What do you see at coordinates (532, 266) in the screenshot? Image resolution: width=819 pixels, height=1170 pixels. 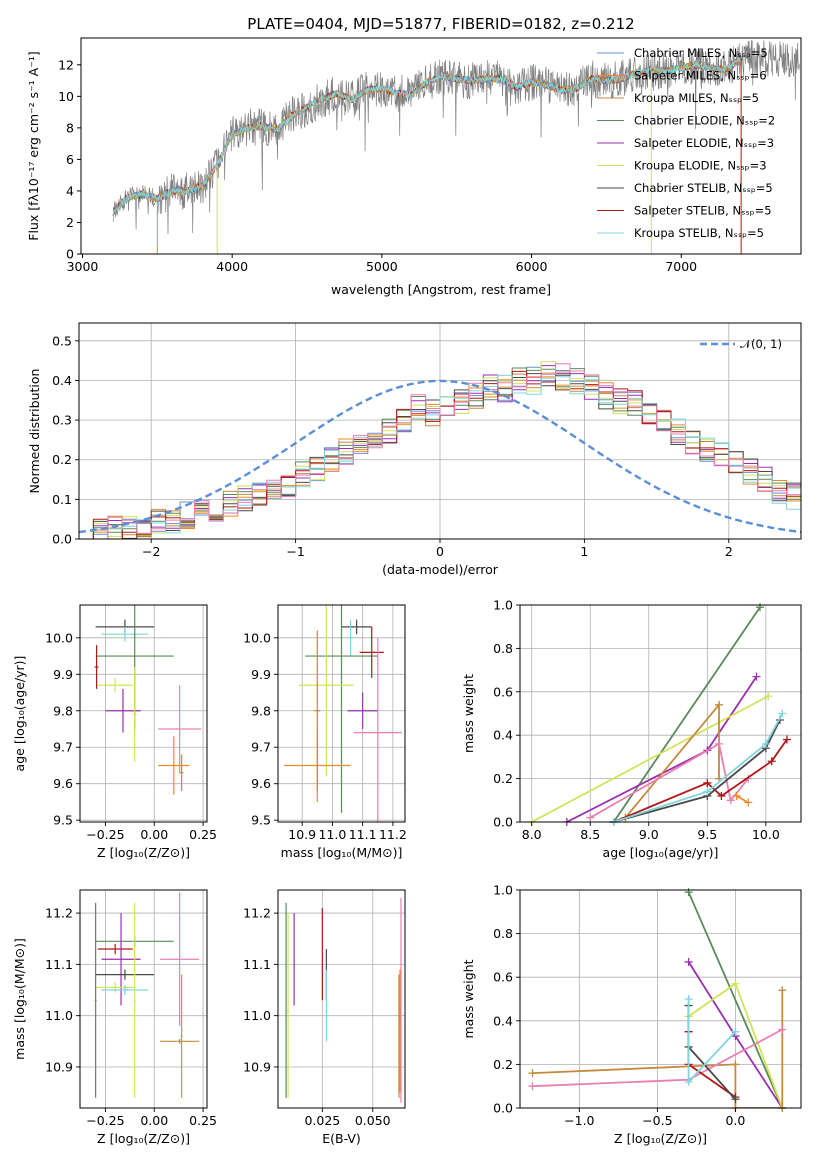 I see `x-tick-label: 6000` at bounding box center [532, 266].